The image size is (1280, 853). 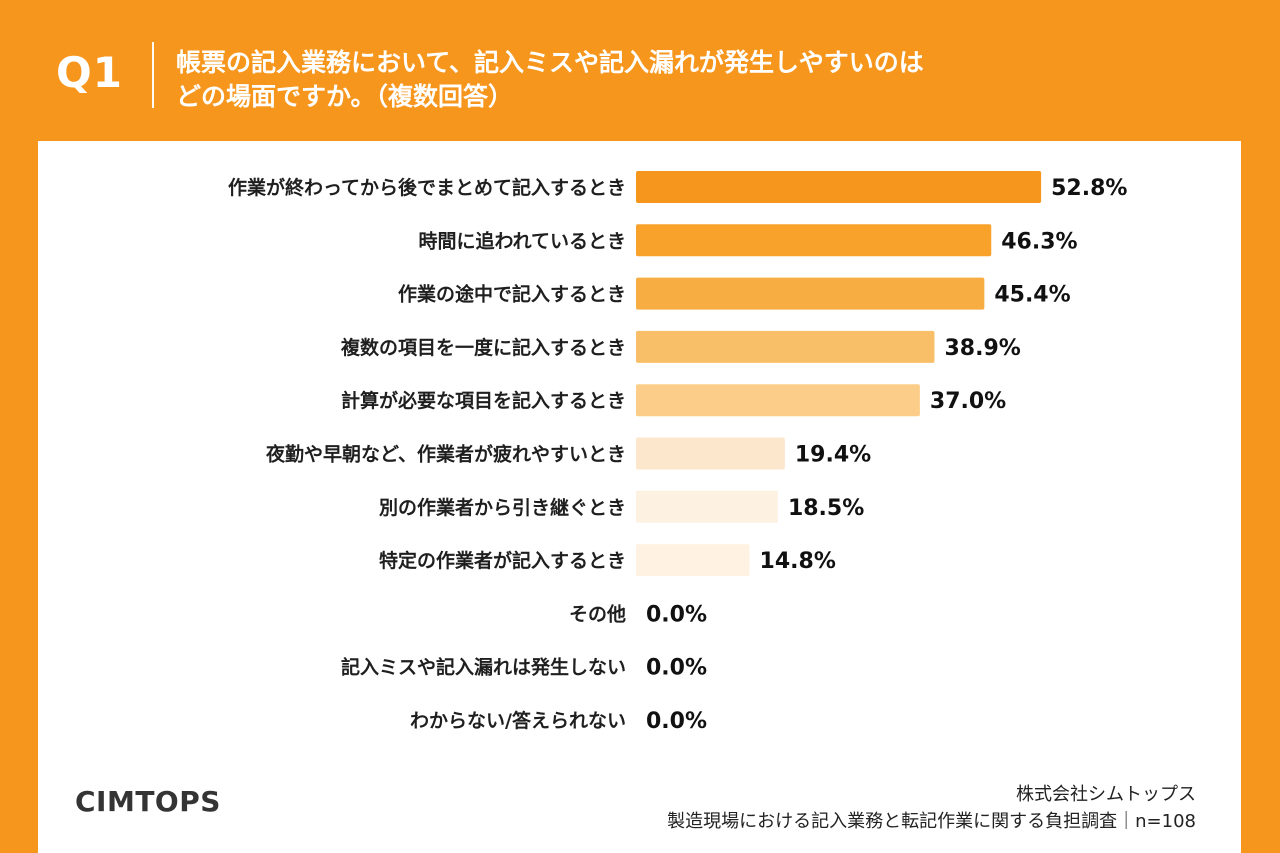 I want to click on survey-name: 製造現場における記入業務と転記作業に関する負担調査｜n=108, so click(x=931, y=821).